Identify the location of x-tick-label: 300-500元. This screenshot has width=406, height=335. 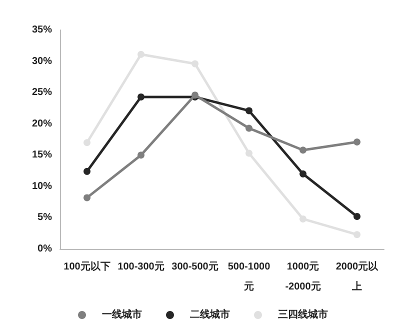
(195, 266).